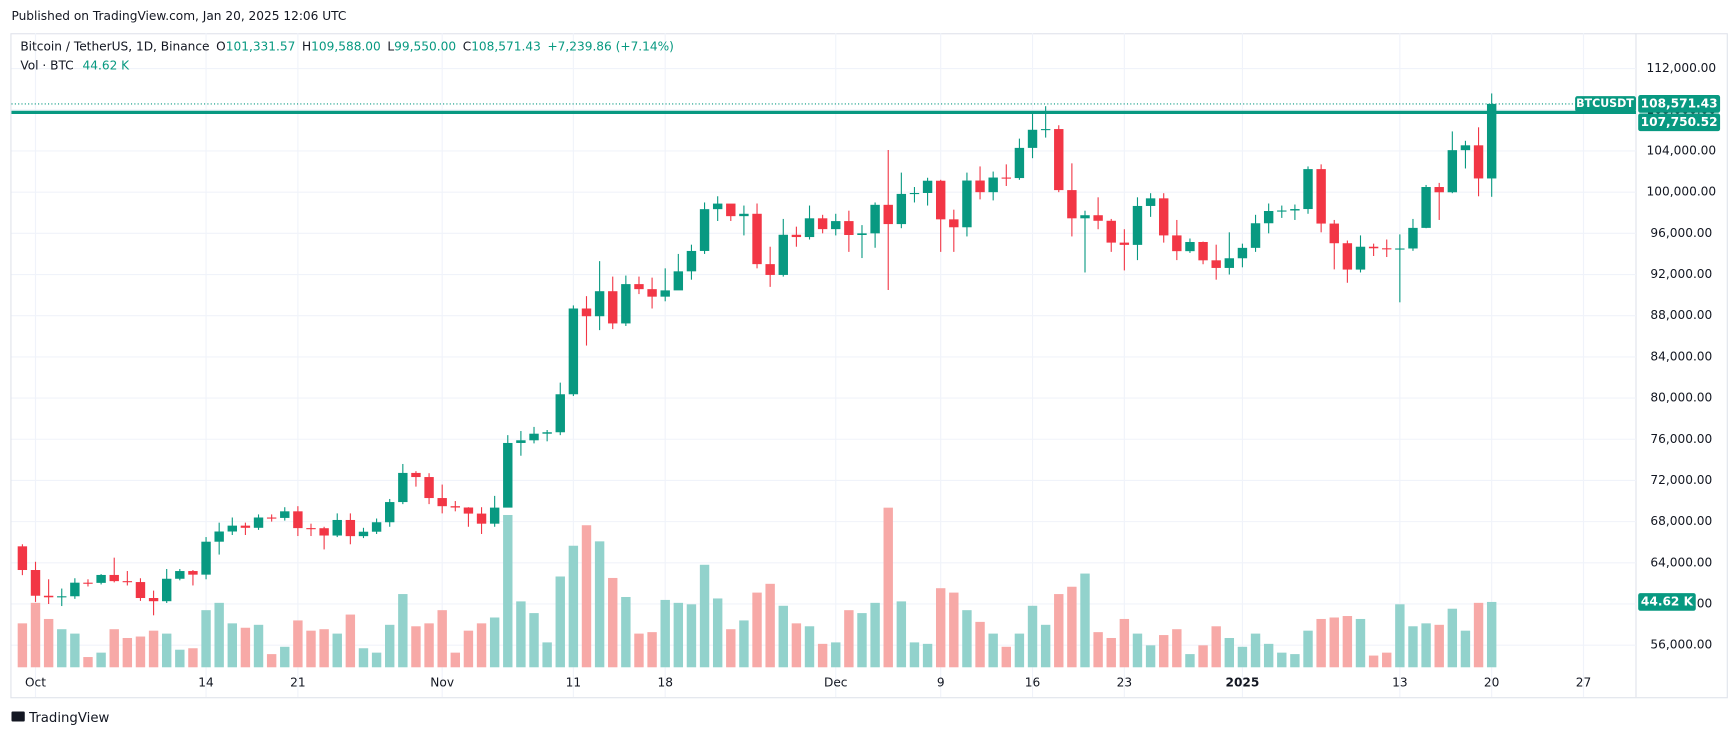 The height and width of the screenshot is (737, 1736). What do you see at coordinates (1682, 68) in the screenshot?
I see `y-tick-label: 112,000.00` at bounding box center [1682, 68].